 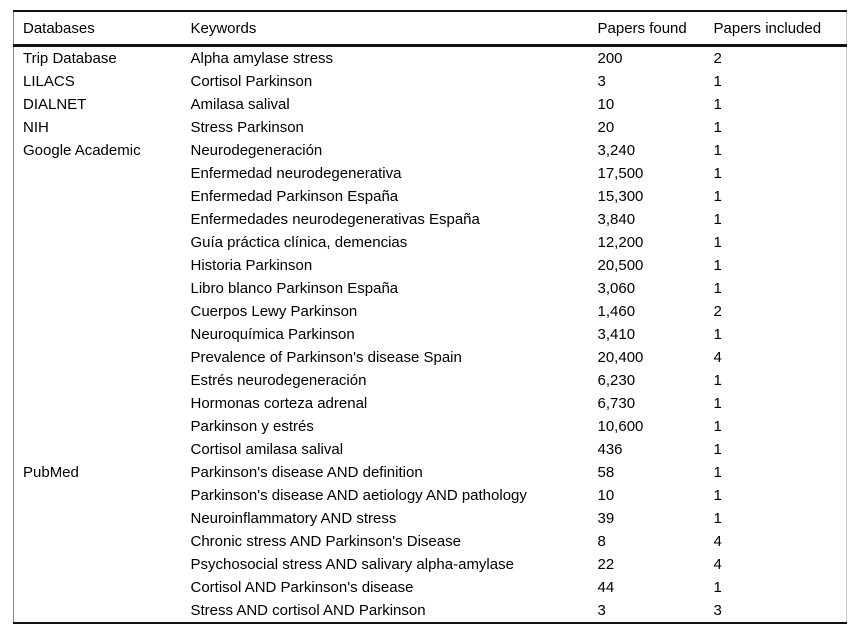 I want to click on keyword-cell: Cortisol Parkinson, so click(x=251, y=81).